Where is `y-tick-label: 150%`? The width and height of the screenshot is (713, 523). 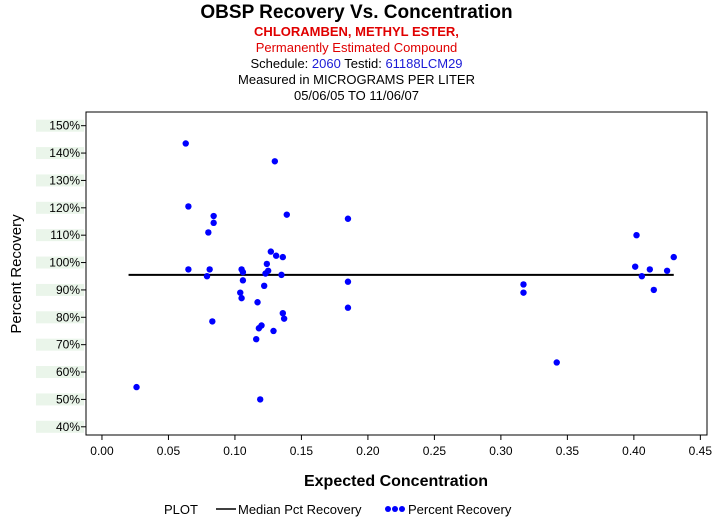 y-tick-label: 150% is located at coordinates (64, 126).